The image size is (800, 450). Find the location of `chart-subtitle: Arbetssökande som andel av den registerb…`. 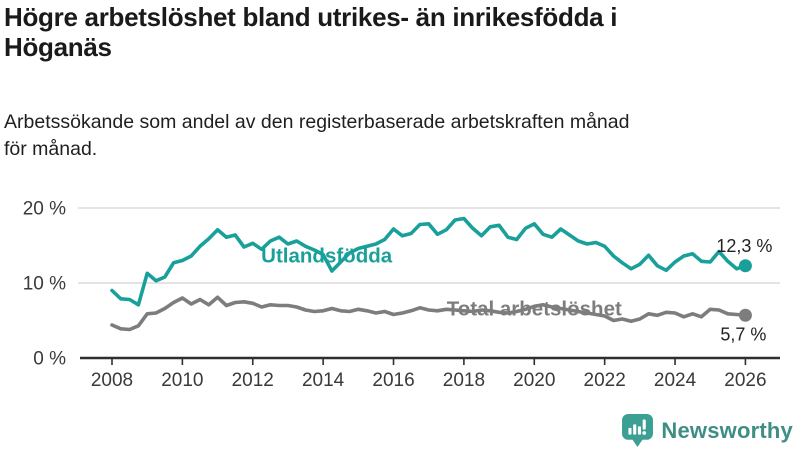

chart-subtitle: Arbetssökande som andel av den registerb… is located at coordinates (400, 136).